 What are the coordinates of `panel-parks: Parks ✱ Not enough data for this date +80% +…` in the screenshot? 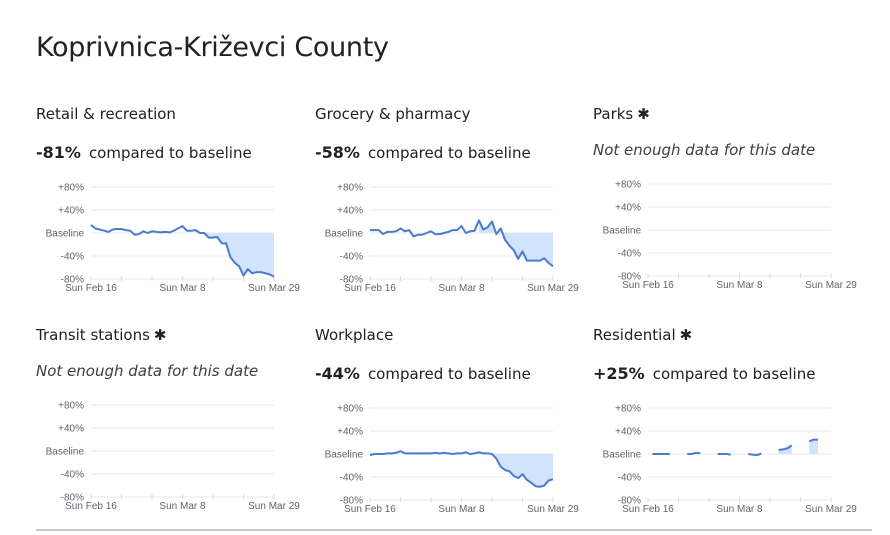 It's located at (728, 207).